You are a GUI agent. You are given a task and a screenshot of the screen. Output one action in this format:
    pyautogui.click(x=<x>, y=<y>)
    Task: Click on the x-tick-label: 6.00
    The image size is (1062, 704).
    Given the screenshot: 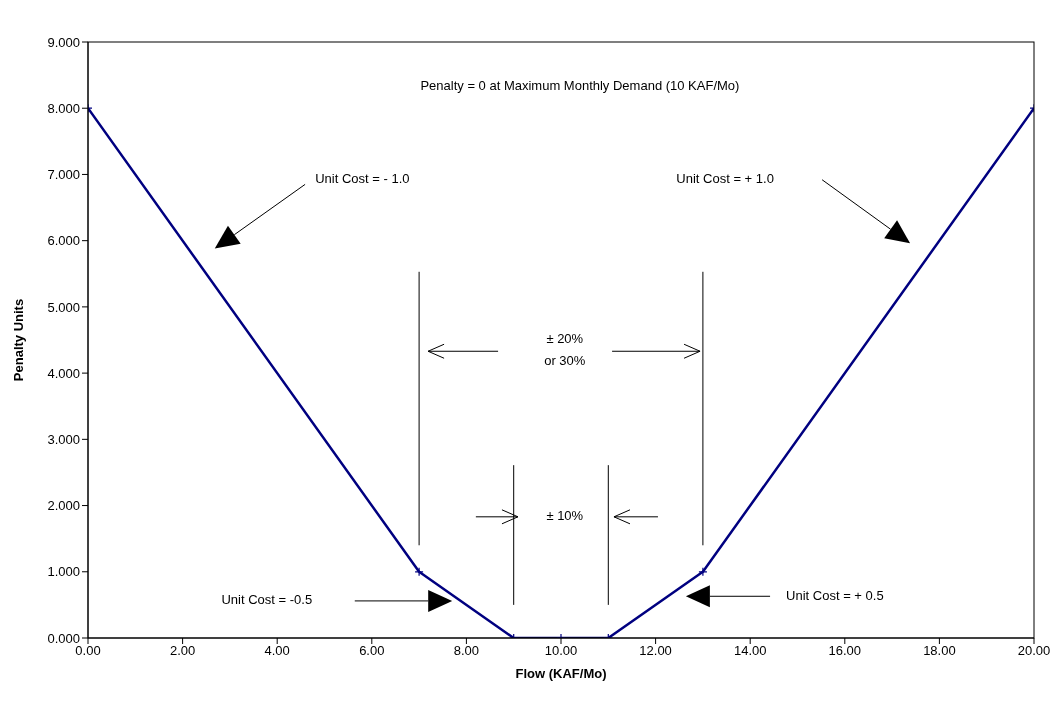 What is the action you would take?
    pyautogui.click(x=372, y=651)
    